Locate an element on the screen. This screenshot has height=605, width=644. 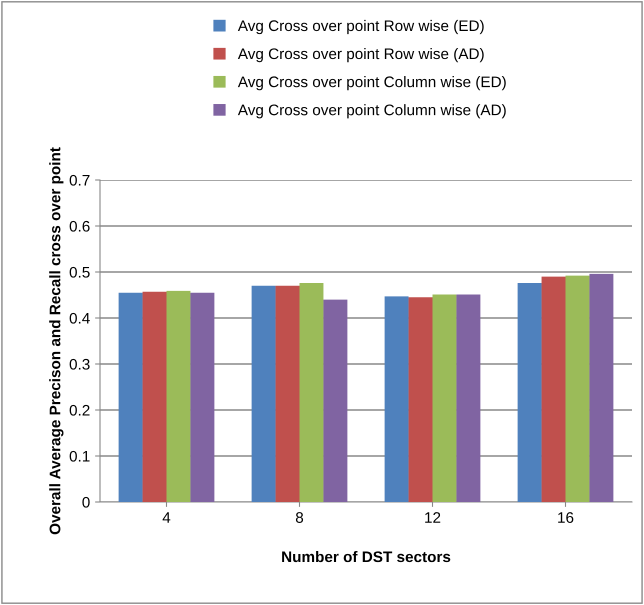
y-tick-label: 0.3 is located at coordinates (80, 364).